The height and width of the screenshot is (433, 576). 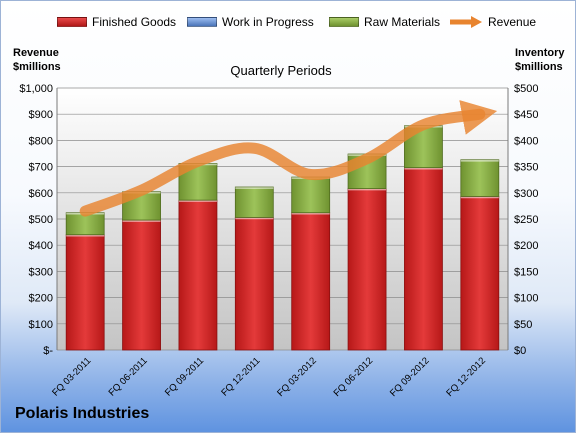 What do you see at coordinates (37, 67) in the screenshot?
I see `left-axis-title-line2: $millions` at bounding box center [37, 67].